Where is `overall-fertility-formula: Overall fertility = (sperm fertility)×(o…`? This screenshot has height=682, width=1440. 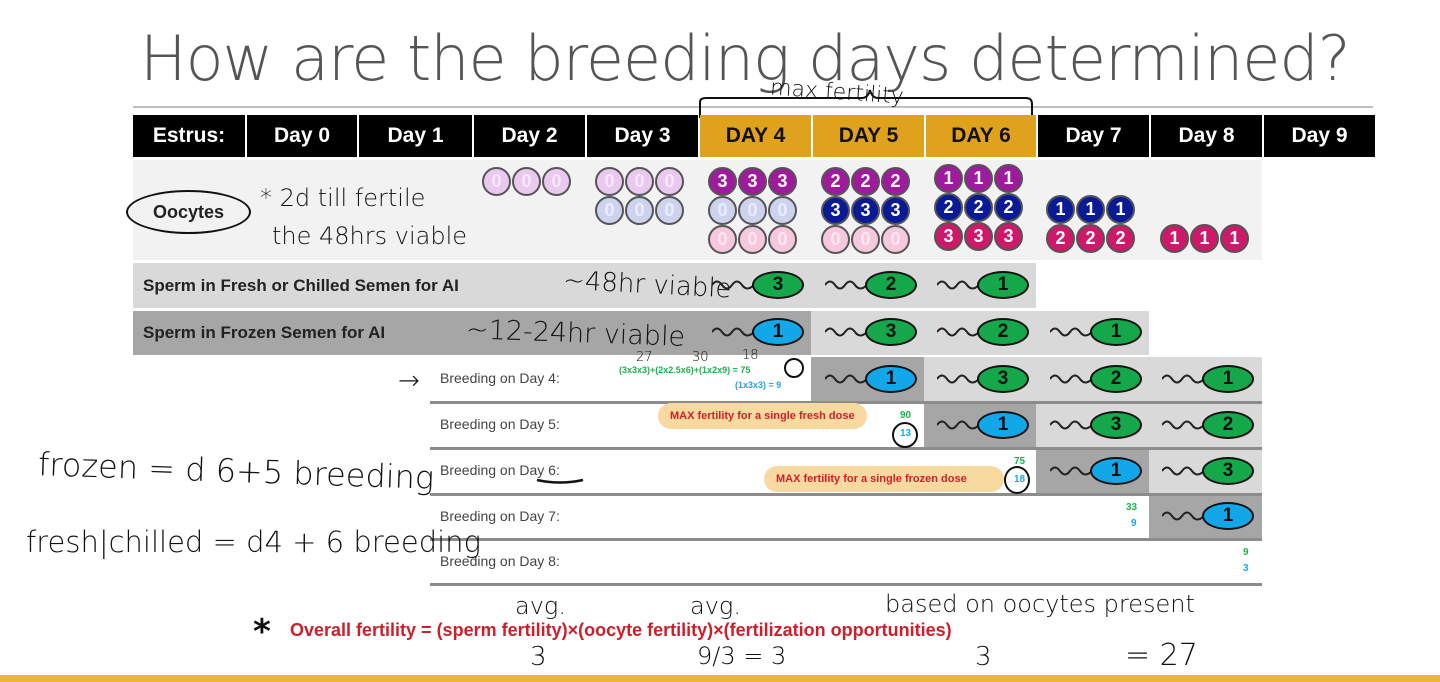 overall-fertility-formula: Overall fertility = (sperm fertility)×(o… is located at coordinates (621, 630).